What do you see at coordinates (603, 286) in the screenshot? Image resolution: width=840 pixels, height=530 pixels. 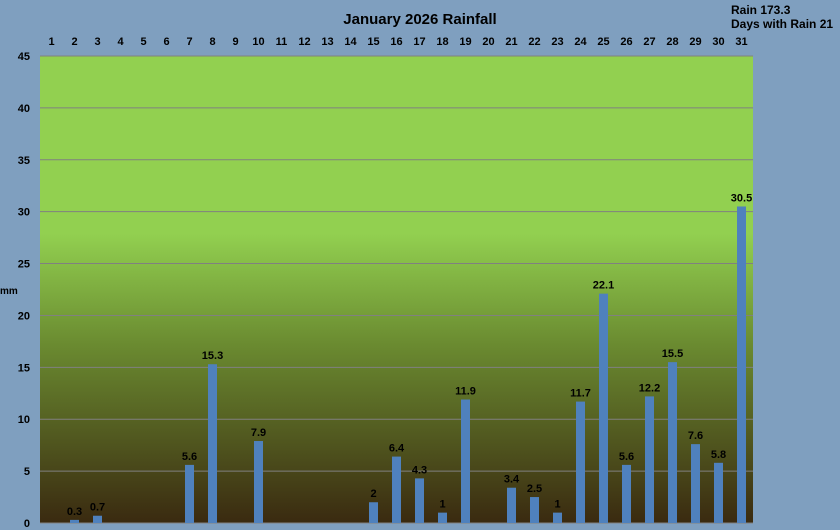 I see `data-label: 22.1` at bounding box center [603, 286].